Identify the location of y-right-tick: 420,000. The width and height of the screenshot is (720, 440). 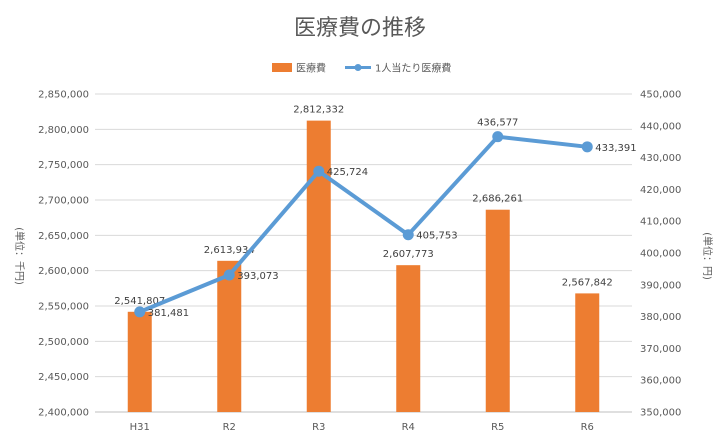
(660, 190).